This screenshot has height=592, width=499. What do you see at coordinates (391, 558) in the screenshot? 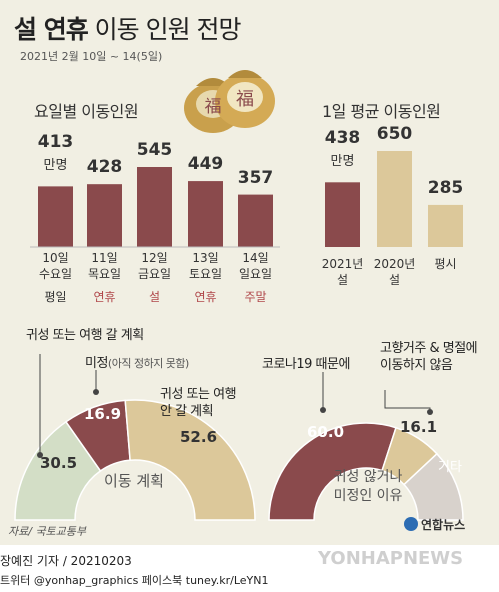
I see `watermark: YONHAPNEWS` at bounding box center [391, 558].